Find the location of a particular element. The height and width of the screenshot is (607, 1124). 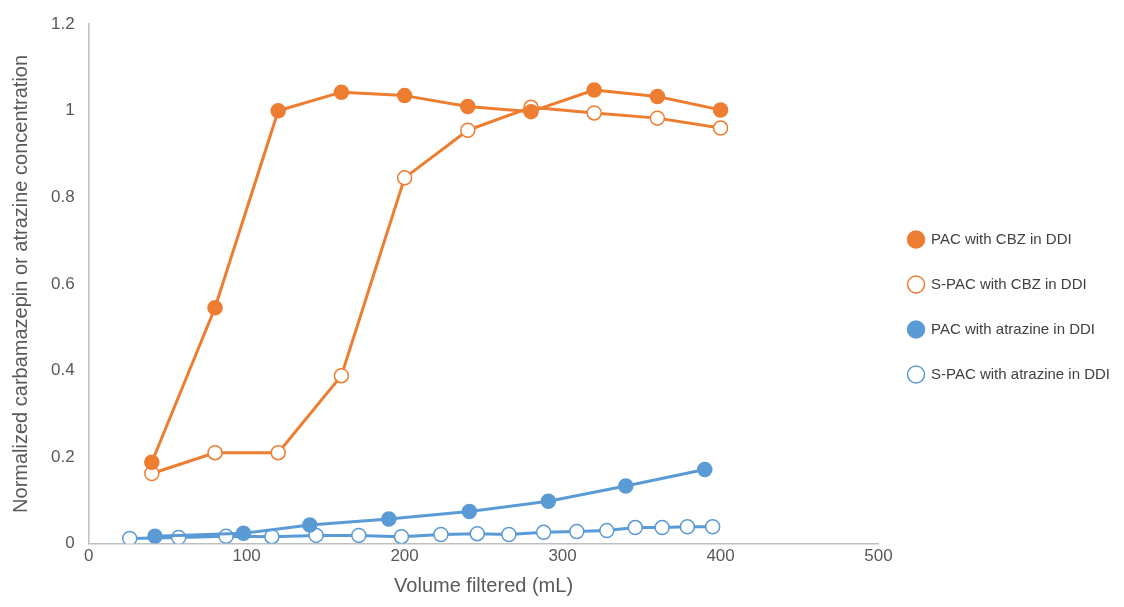

legend-label: PAC with CBZ in DDI is located at coordinates (1001, 238).